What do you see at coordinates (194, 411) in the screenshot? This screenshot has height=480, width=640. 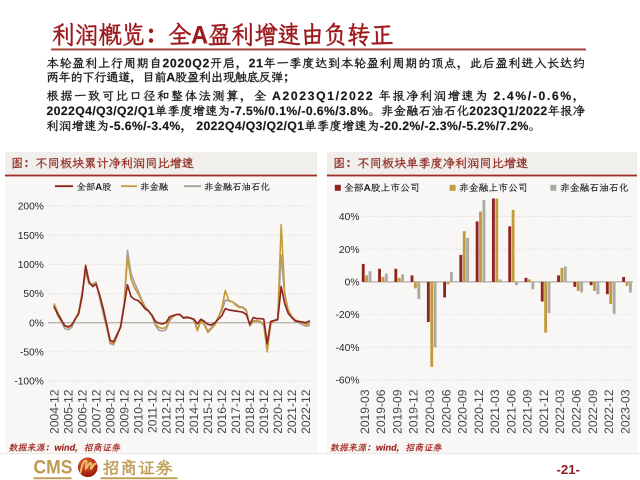 I see `svg-text: 2014-12` at bounding box center [194, 411].